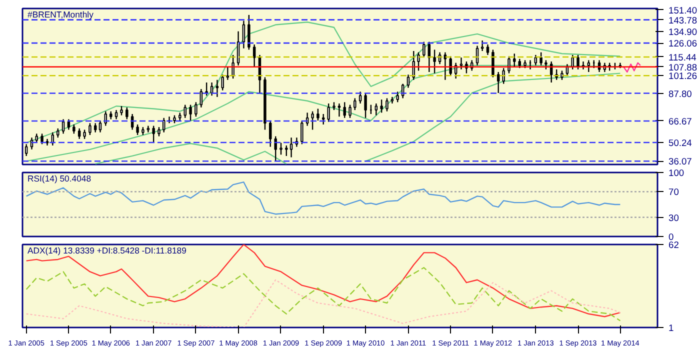 The height and width of the screenshot is (350, 700). Describe the element at coordinates (671, 237) in the screenshot. I see `y-tick-label: 0` at that location.